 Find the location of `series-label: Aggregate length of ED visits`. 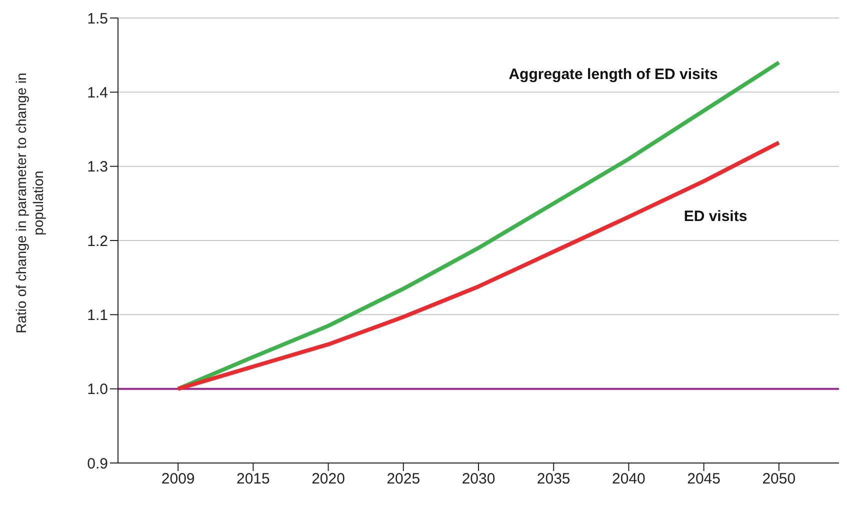

series-label: Aggregate length of ED visits is located at coordinates (613, 74).